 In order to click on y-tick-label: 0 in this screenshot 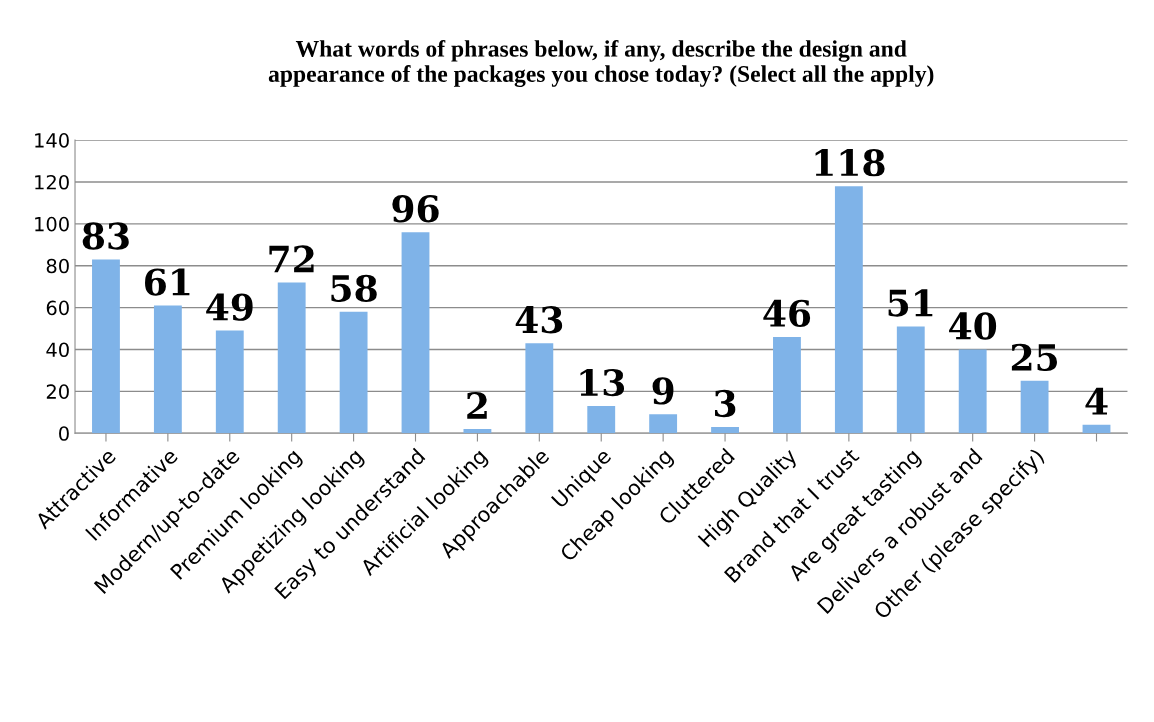, I will do `click(64, 433)`.